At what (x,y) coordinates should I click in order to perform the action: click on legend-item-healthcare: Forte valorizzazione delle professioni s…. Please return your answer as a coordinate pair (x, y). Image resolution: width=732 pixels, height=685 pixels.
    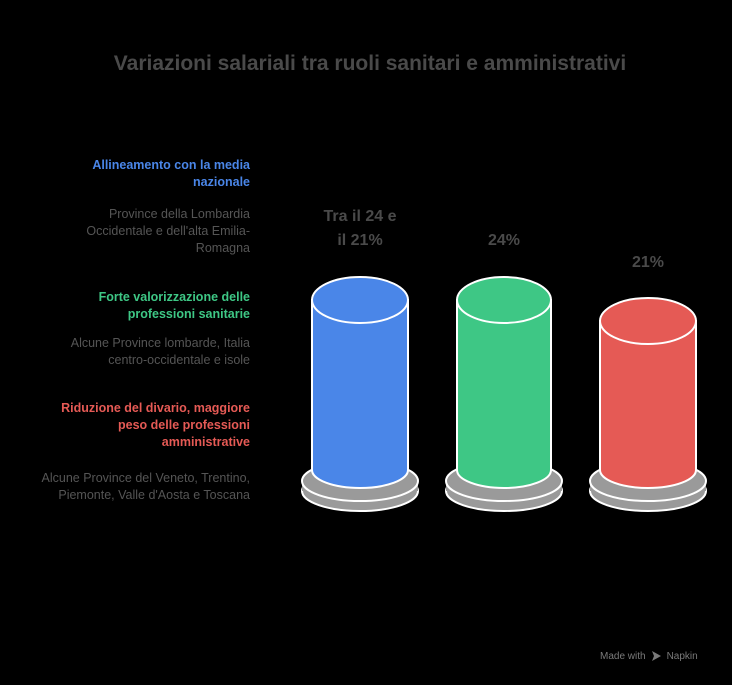
    Looking at the image, I should click on (145, 329).